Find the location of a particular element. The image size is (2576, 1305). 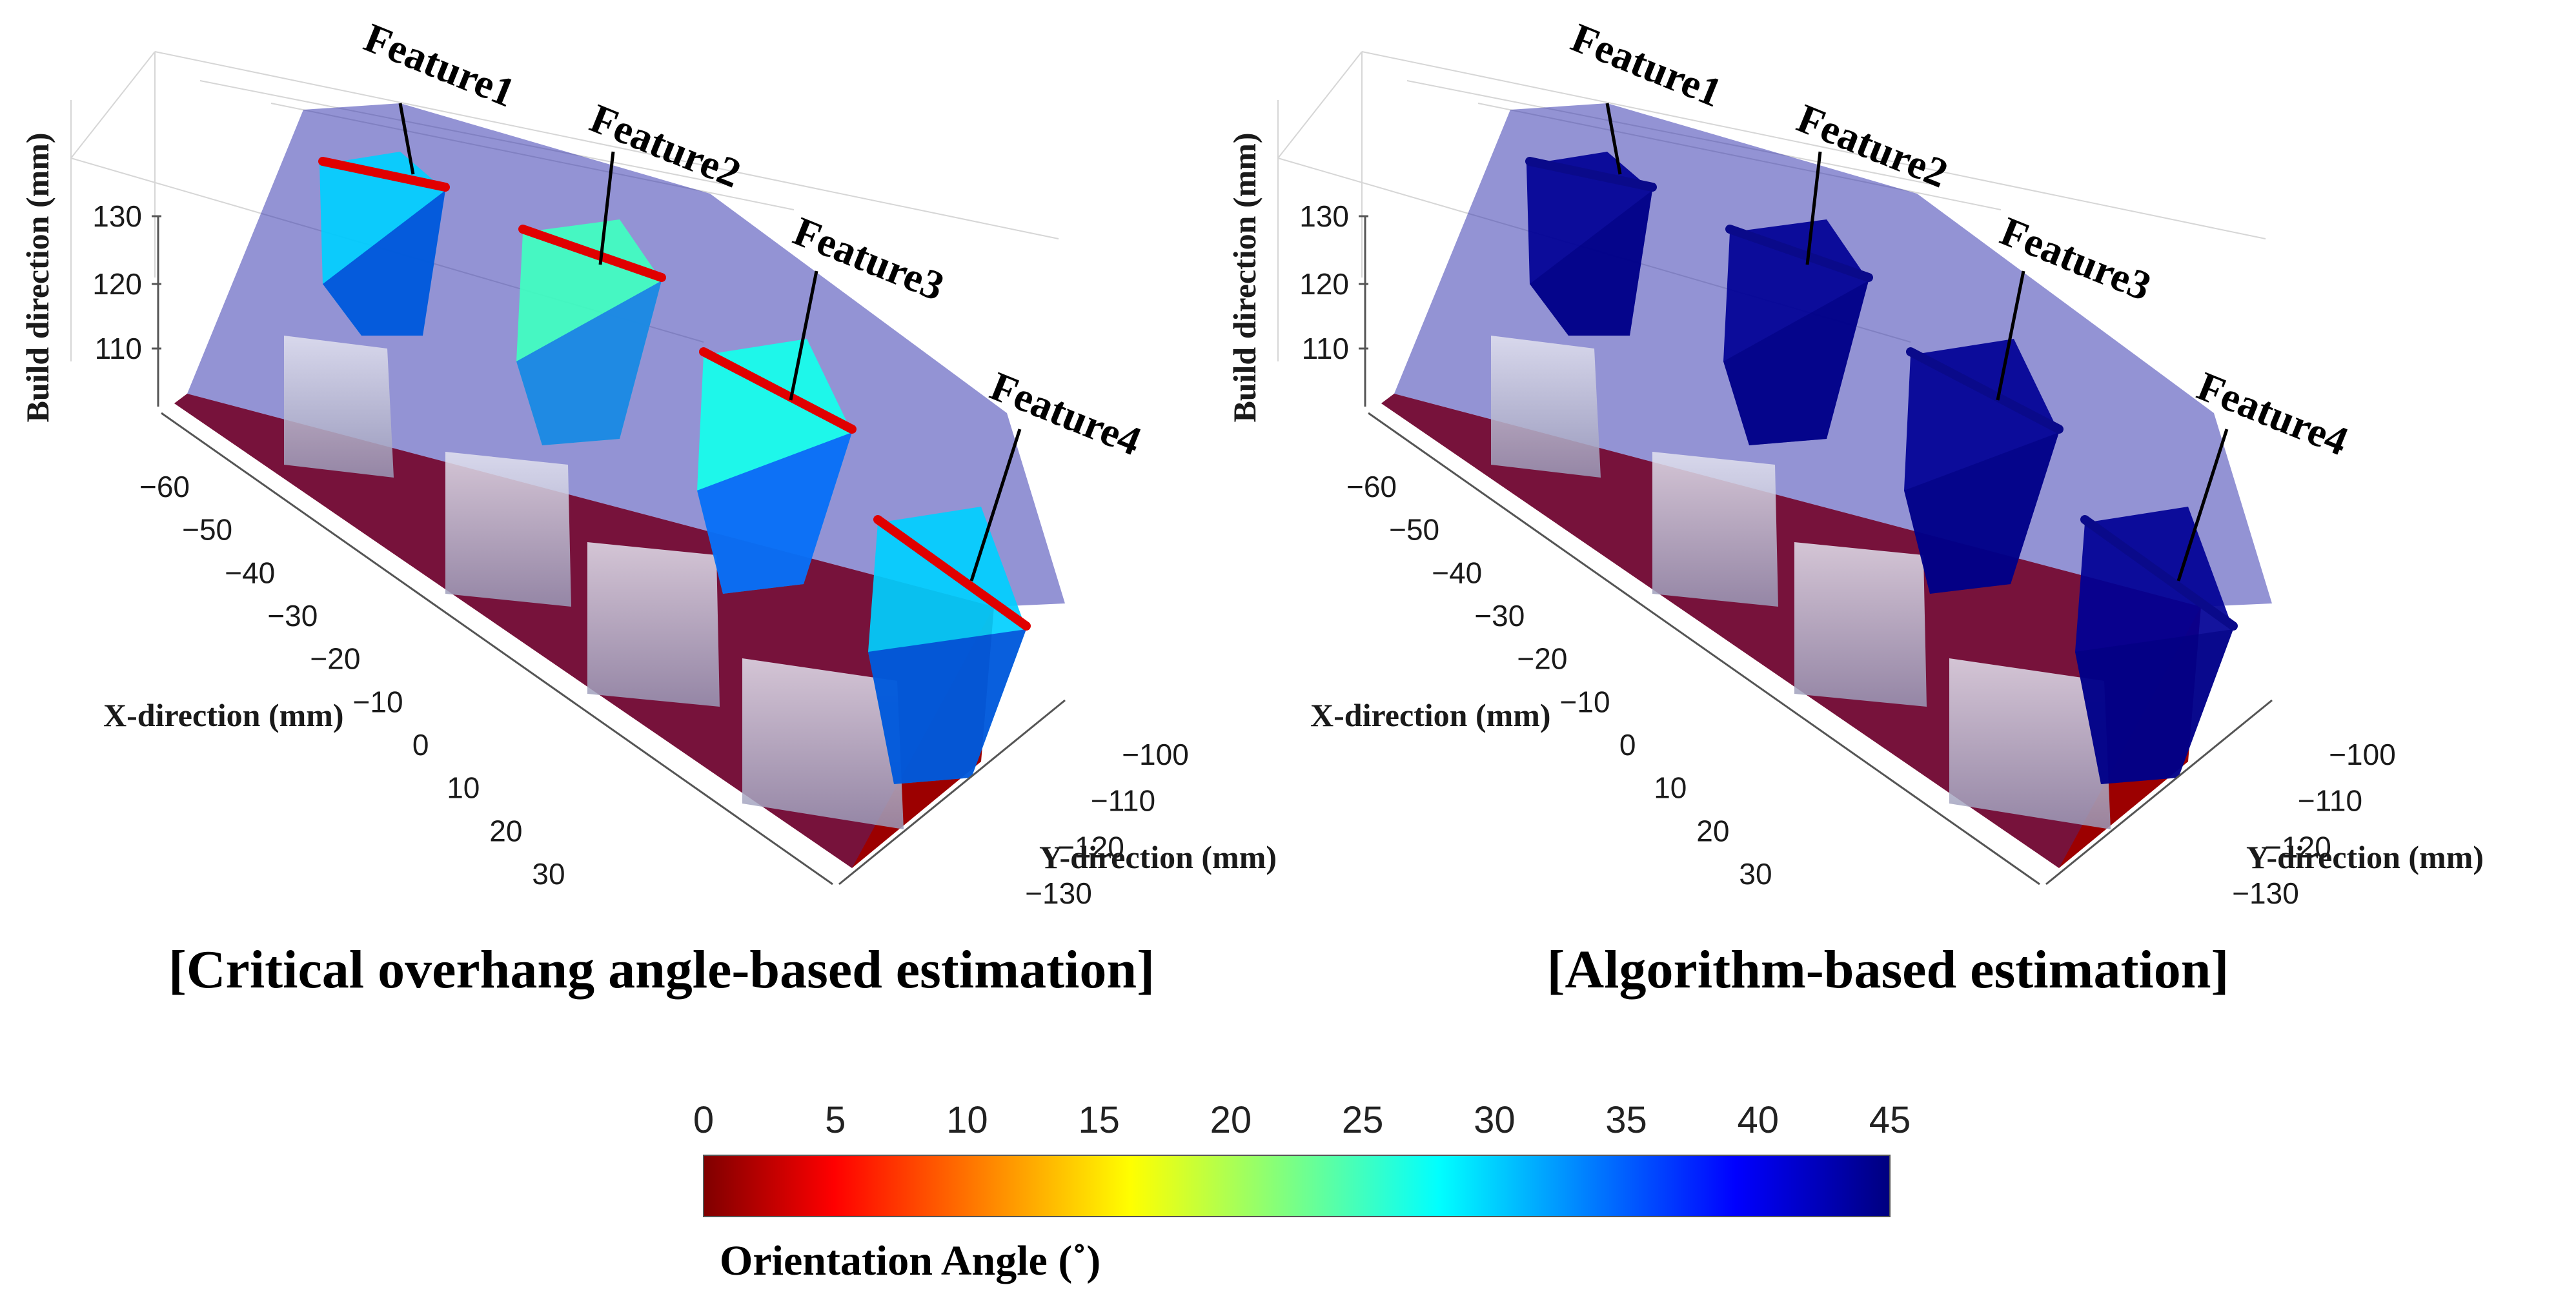

colorbar-tick-label: 30 is located at coordinates (1495, 1120).